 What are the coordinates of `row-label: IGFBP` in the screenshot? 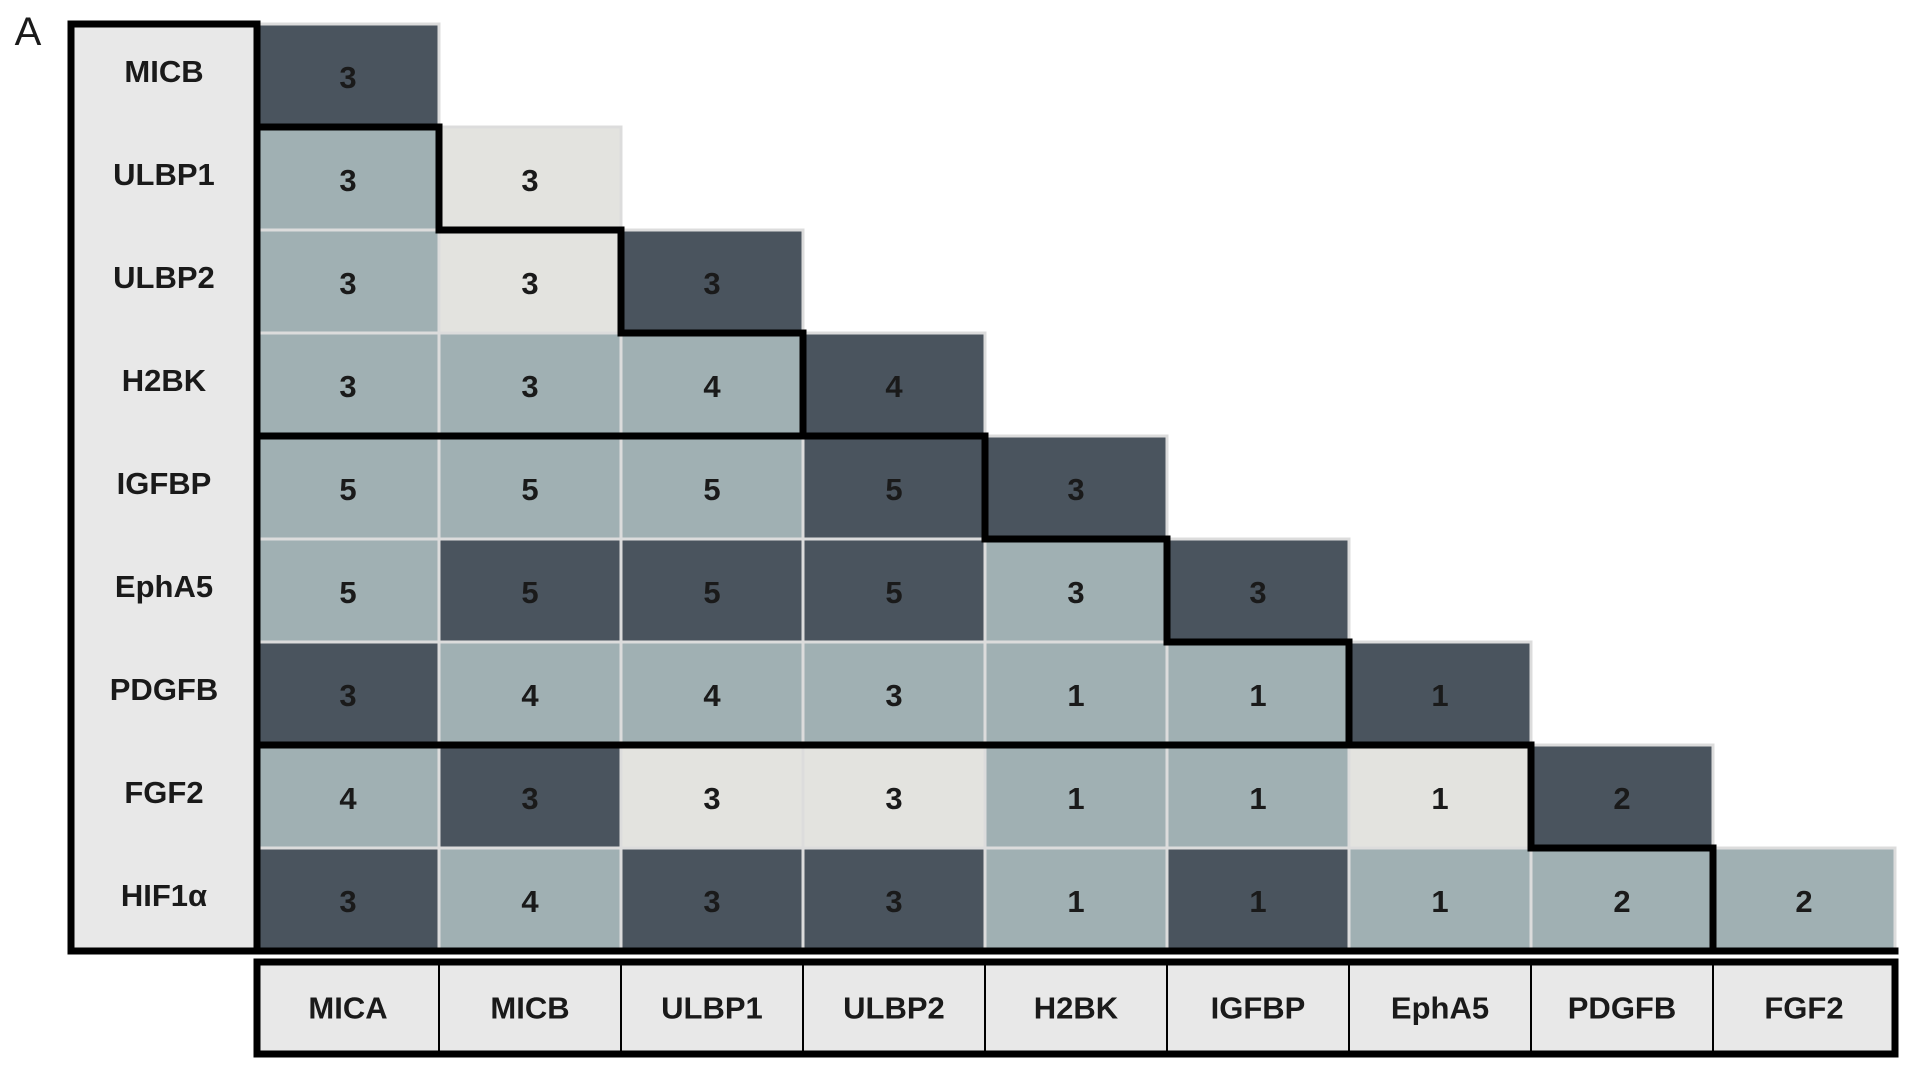 It's located at (164, 483).